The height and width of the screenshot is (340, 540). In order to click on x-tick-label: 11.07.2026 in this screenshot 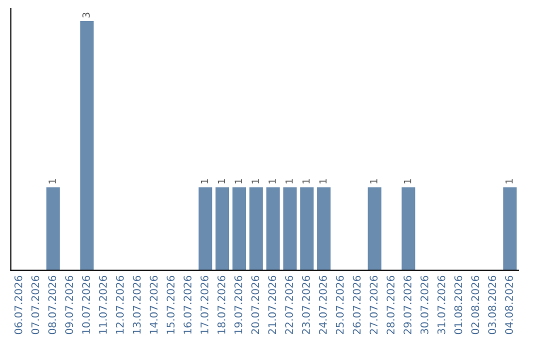, I will do `click(103, 305)`.